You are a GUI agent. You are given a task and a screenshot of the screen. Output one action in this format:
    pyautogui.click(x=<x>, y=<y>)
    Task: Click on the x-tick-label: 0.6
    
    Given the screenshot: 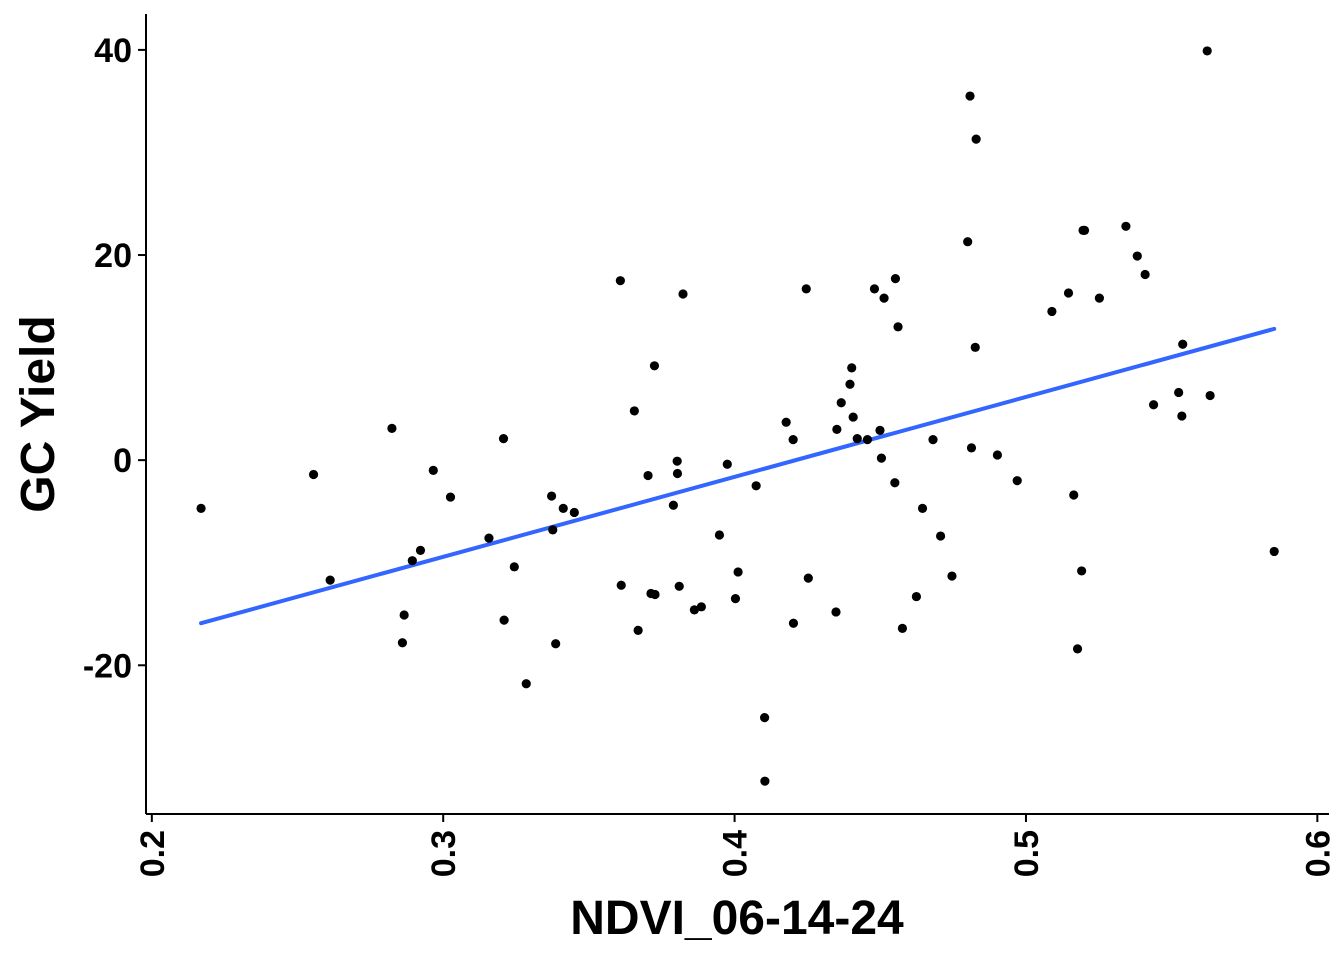 What is the action you would take?
    pyautogui.click(x=1318, y=853)
    